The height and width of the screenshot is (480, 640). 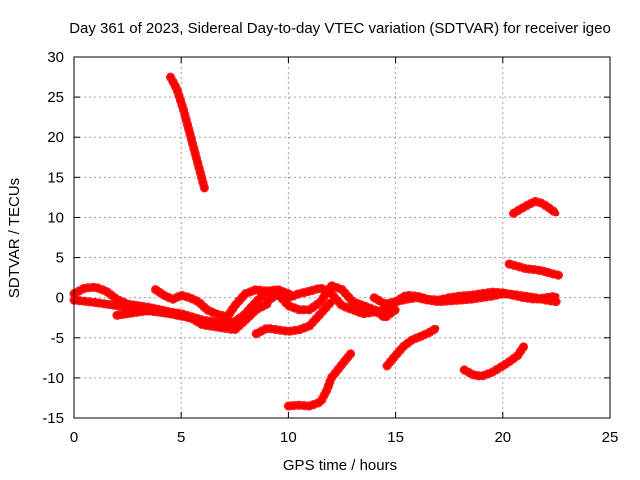 What do you see at coordinates (288, 437) in the screenshot?
I see `x-tick-label: 10` at bounding box center [288, 437].